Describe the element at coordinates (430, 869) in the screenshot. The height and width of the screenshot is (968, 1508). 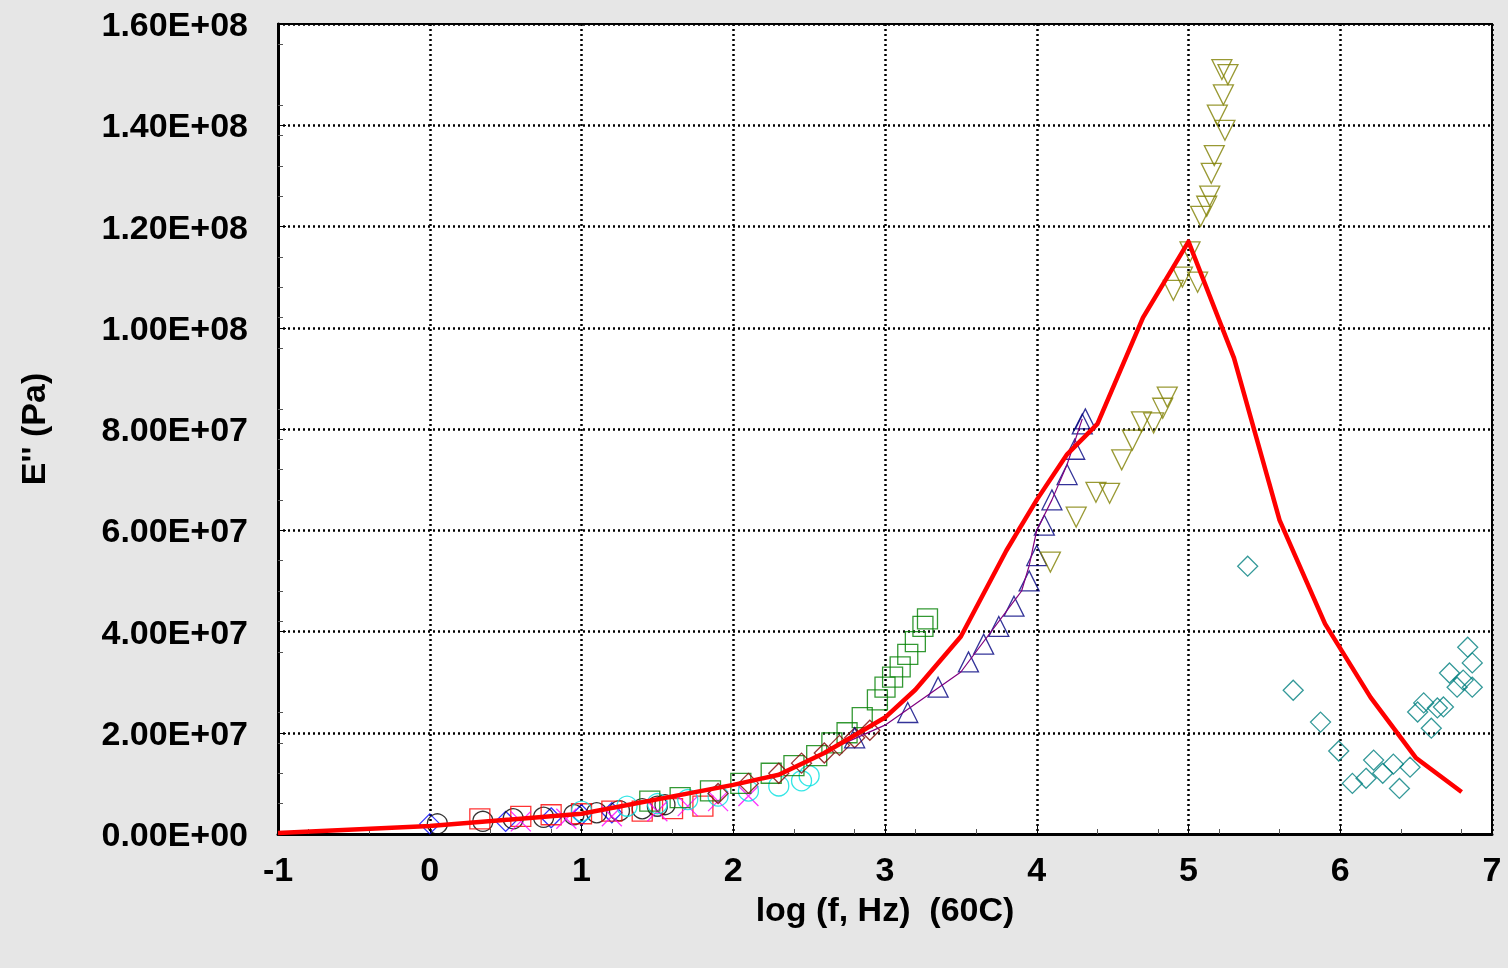
I see `x-tick-label: 0` at that location.